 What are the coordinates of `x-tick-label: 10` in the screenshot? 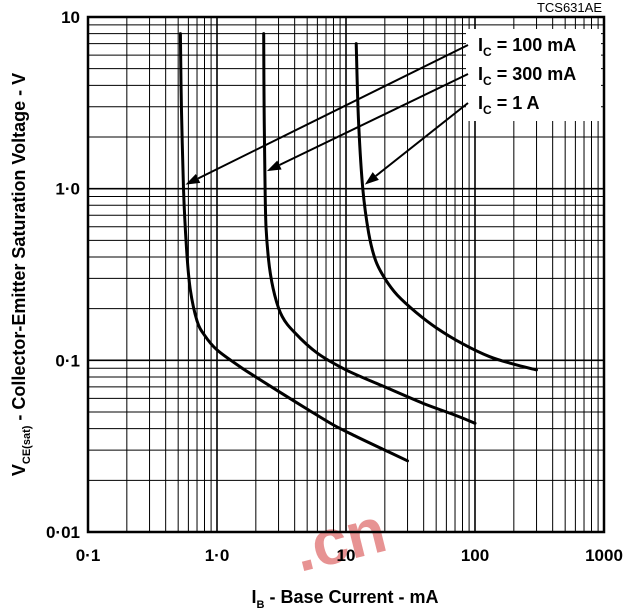 It's located at (346, 555).